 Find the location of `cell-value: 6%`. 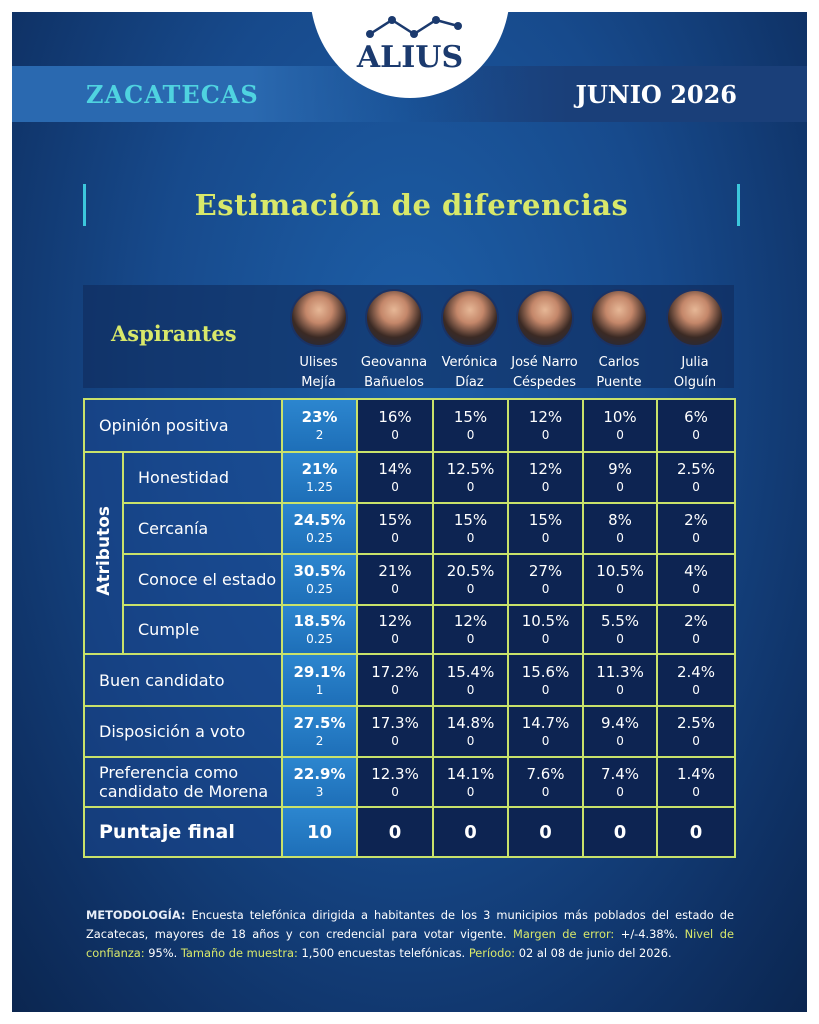

cell-value: 6% is located at coordinates (696, 417).